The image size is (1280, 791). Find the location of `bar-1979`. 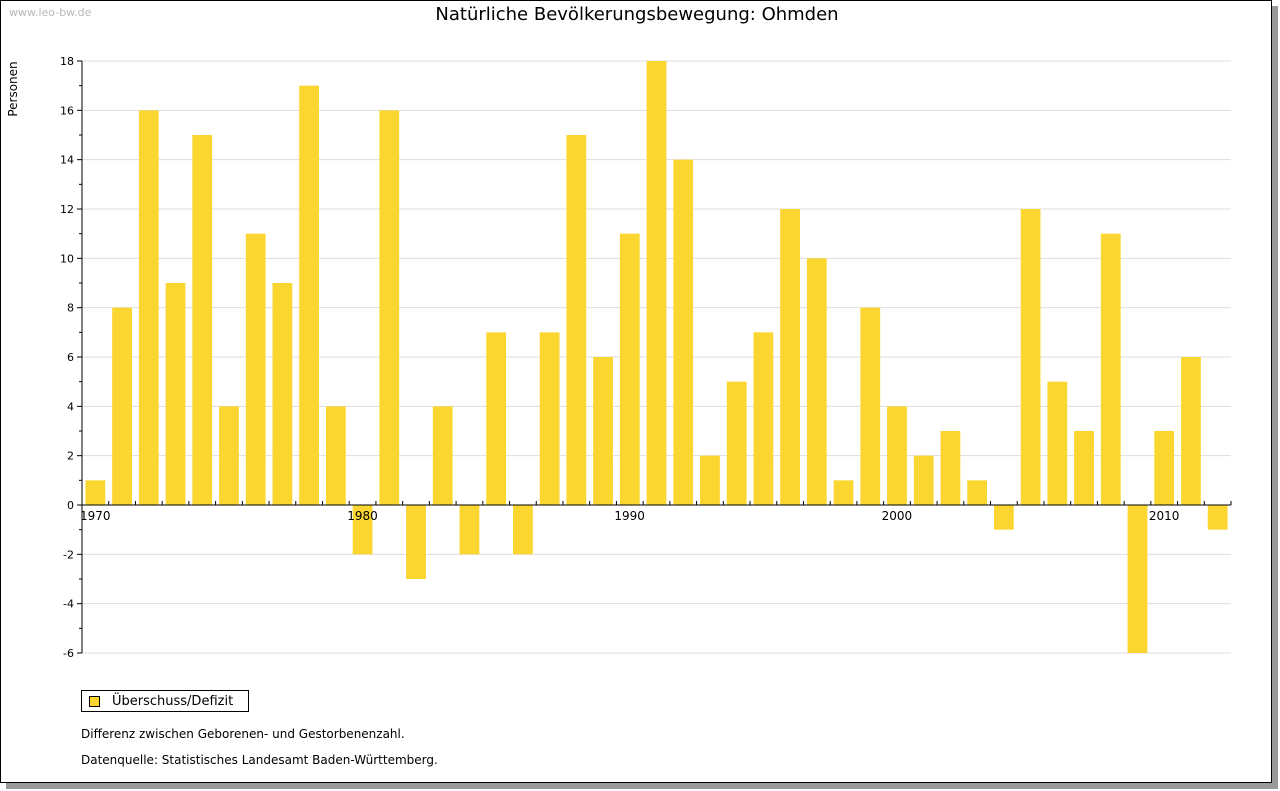

bar-1979 is located at coordinates (335, 455).